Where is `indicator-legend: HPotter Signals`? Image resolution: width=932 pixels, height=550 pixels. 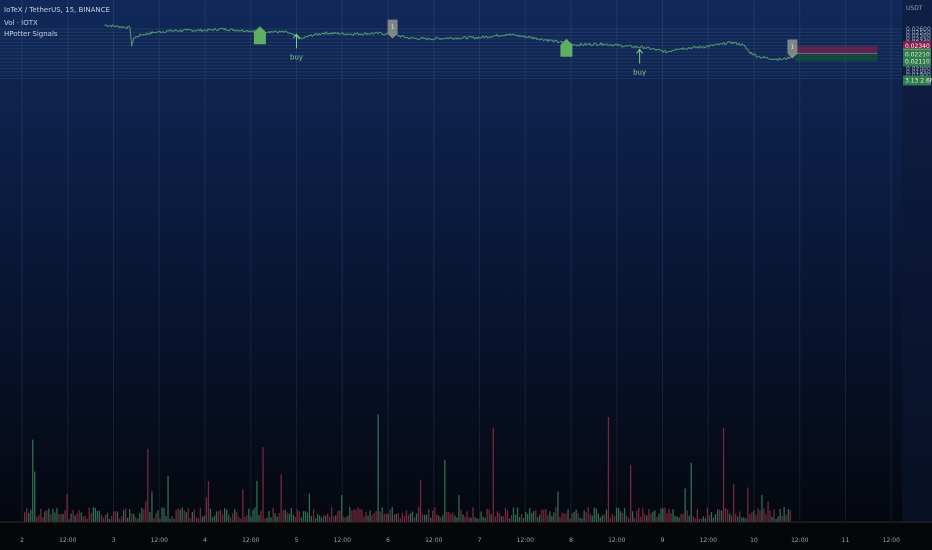 indicator-legend: HPotter Signals is located at coordinates (31, 34).